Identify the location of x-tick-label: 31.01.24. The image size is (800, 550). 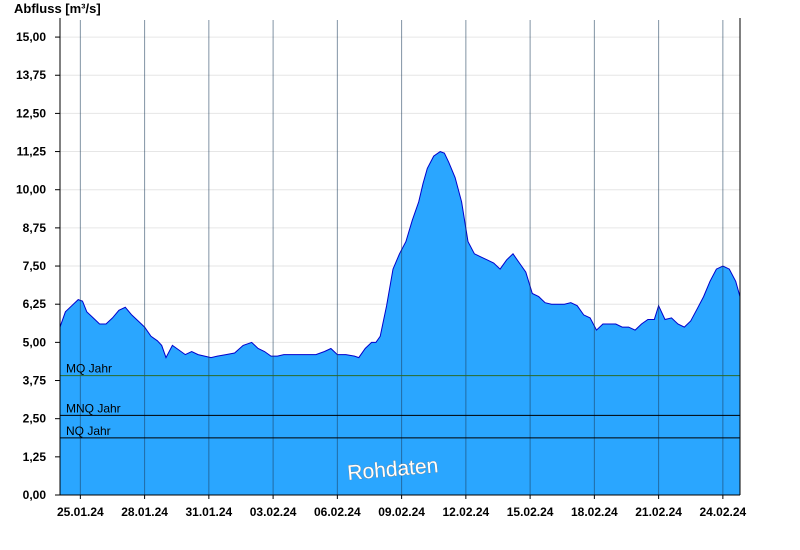
(208, 512).